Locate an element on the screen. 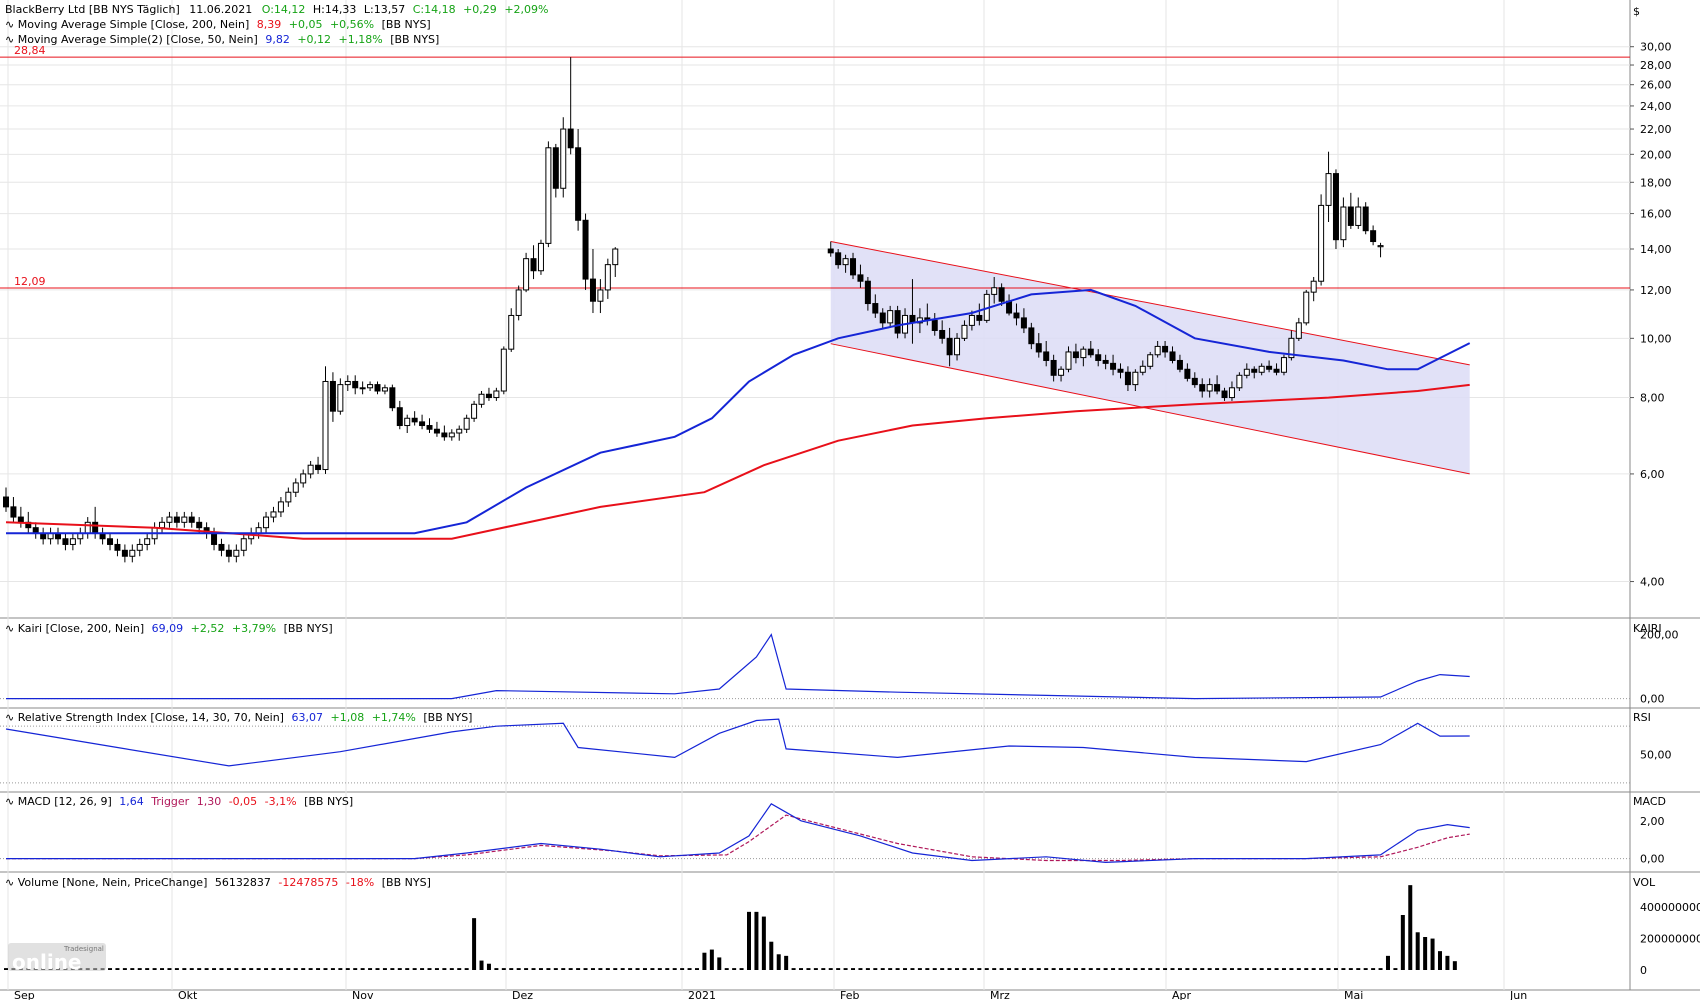 This screenshot has height=1000, width=1700. volume-icon: ∿ is located at coordinates (9, 882).